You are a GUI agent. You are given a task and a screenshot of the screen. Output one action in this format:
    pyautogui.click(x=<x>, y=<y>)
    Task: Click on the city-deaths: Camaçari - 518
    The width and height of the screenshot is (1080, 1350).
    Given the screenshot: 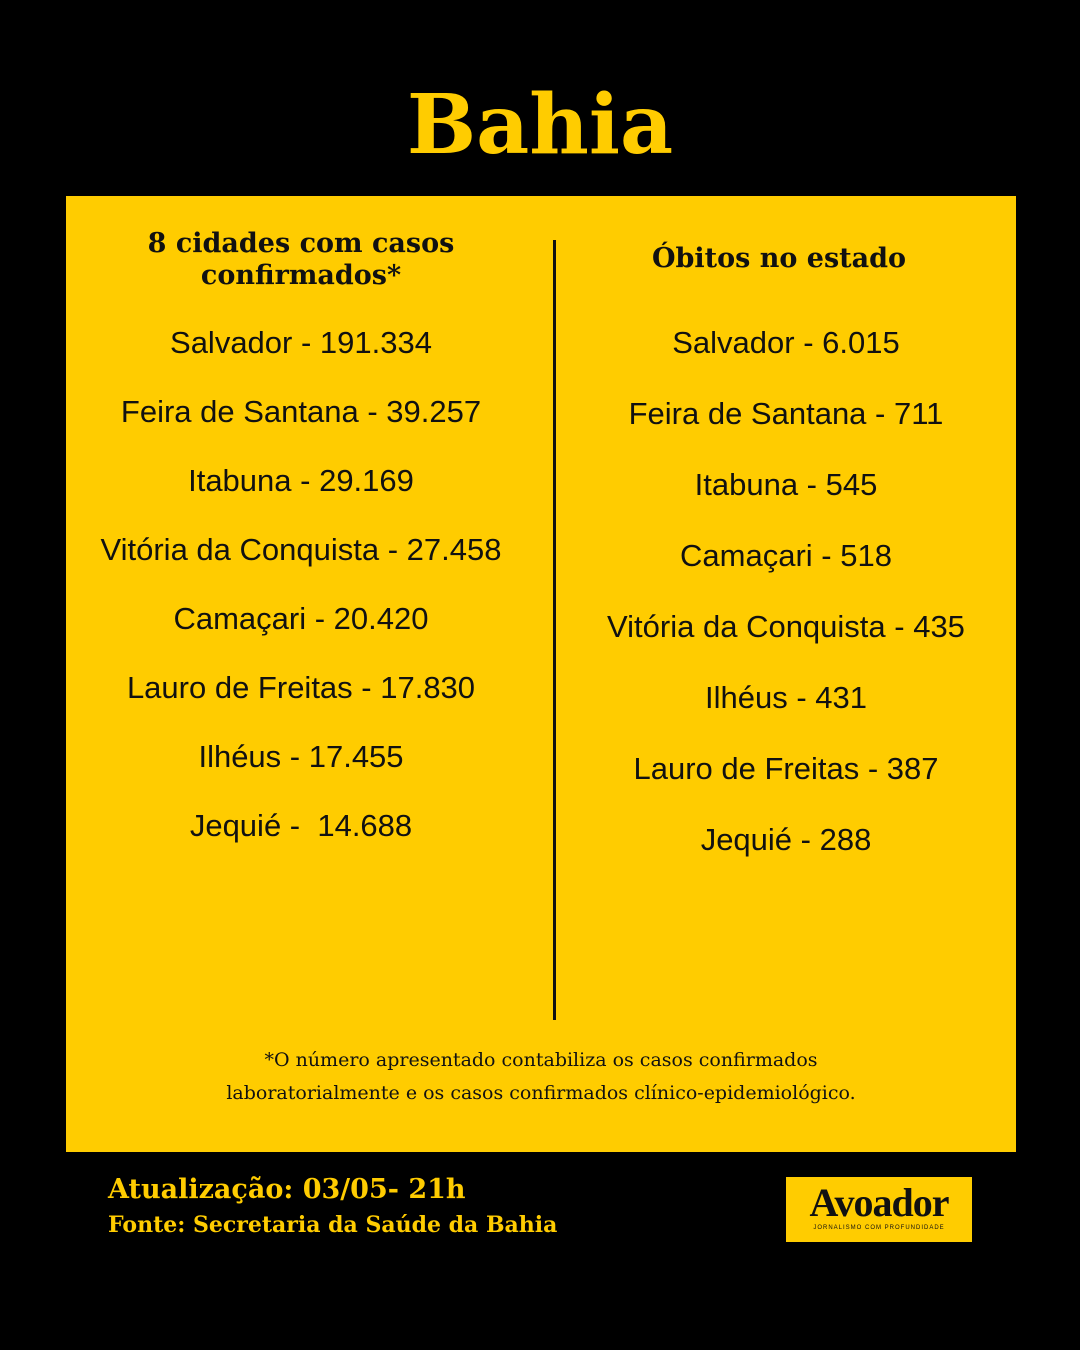 What is the action you would take?
    pyautogui.click(x=786, y=555)
    